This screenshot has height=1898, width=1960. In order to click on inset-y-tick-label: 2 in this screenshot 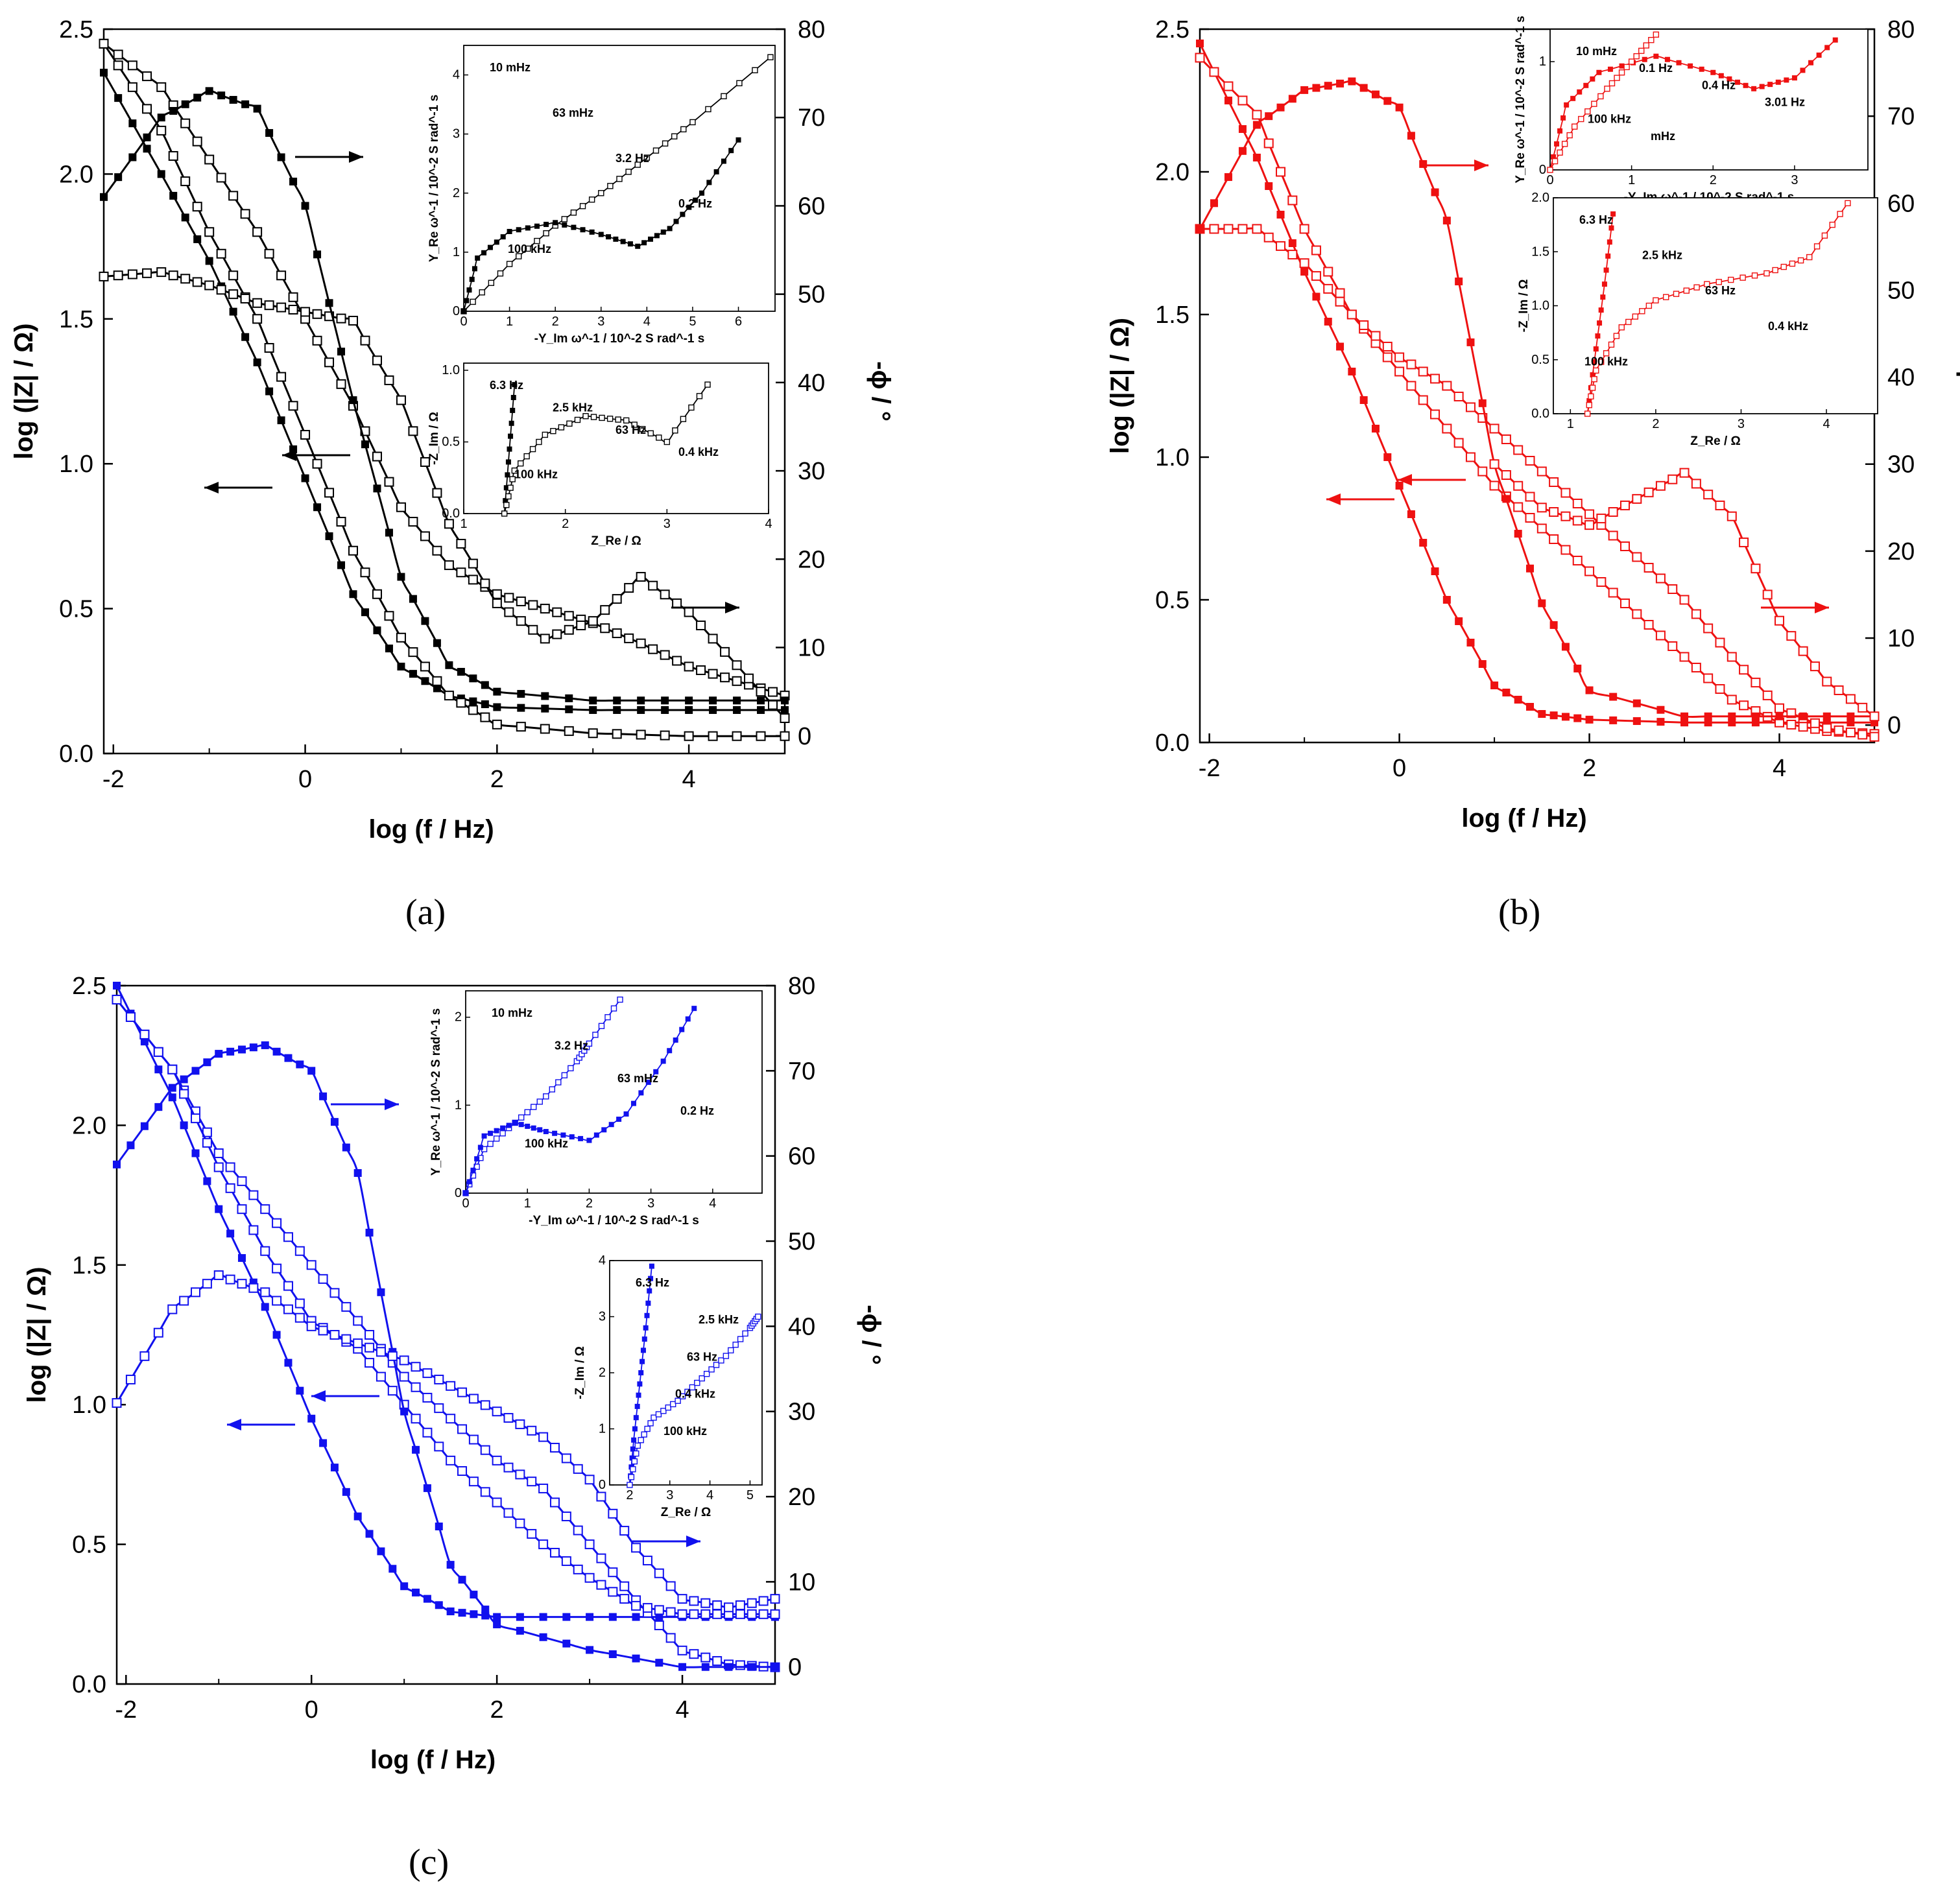, I will do `click(458, 1017)`.